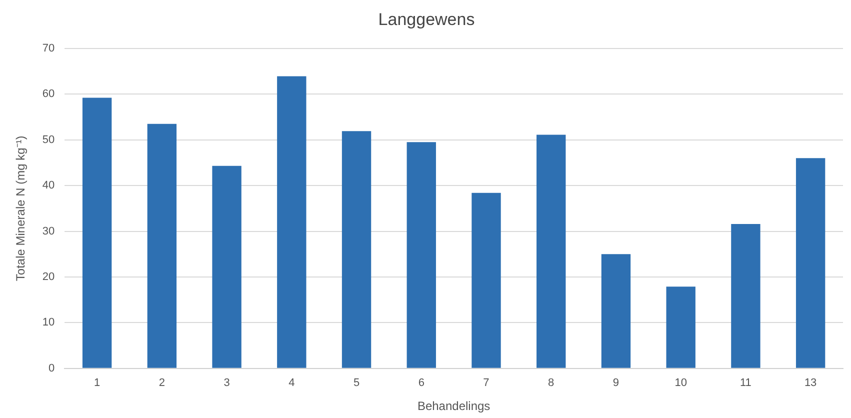 The image size is (851, 418). Describe the element at coordinates (453, 406) in the screenshot. I see `x-axis-title: Behandelings` at that location.